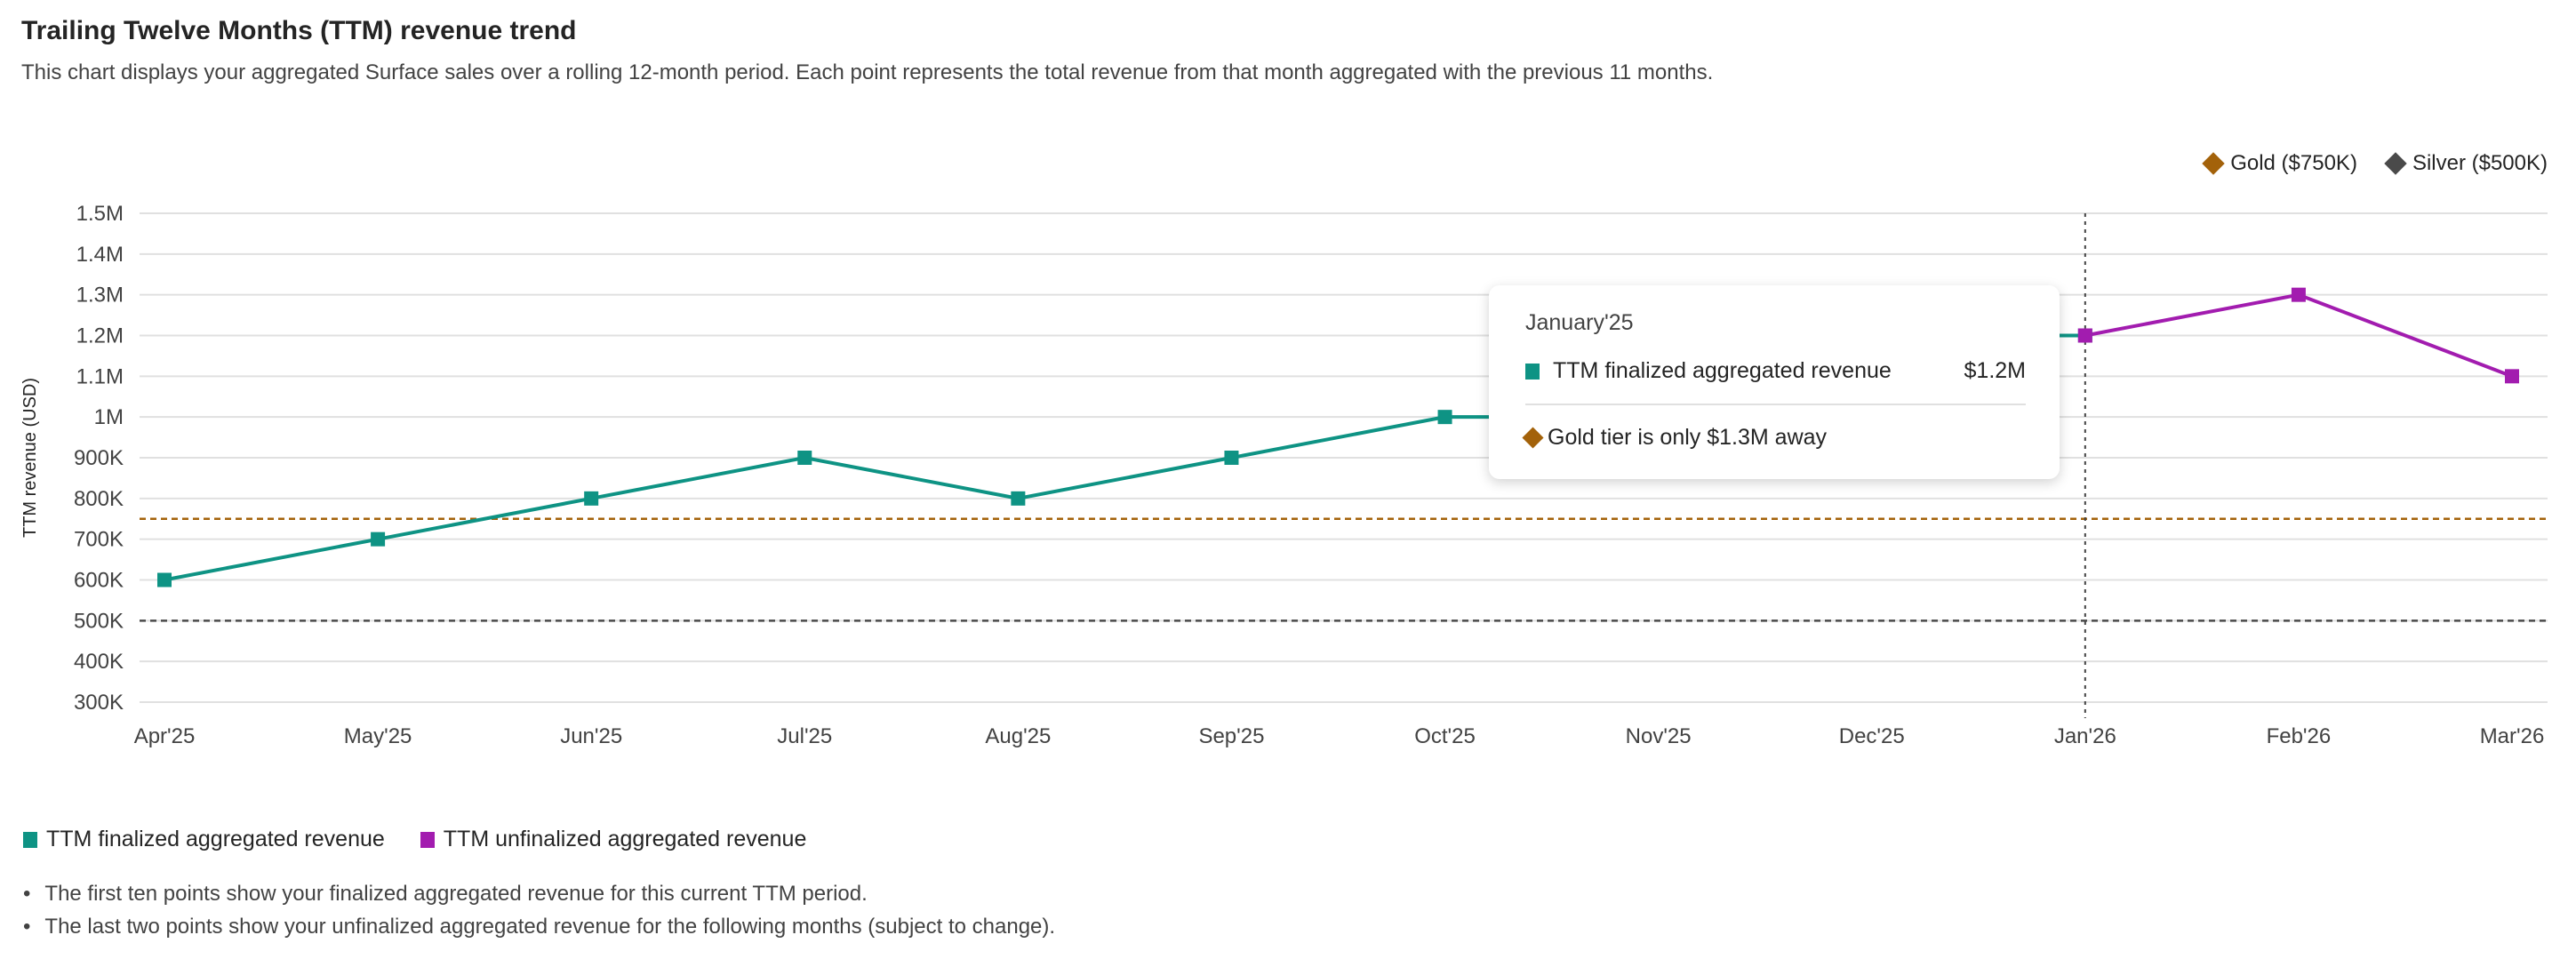  I want to click on tooltip-series-label: TTM finalized aggregated revenue, so click(1722, 371).